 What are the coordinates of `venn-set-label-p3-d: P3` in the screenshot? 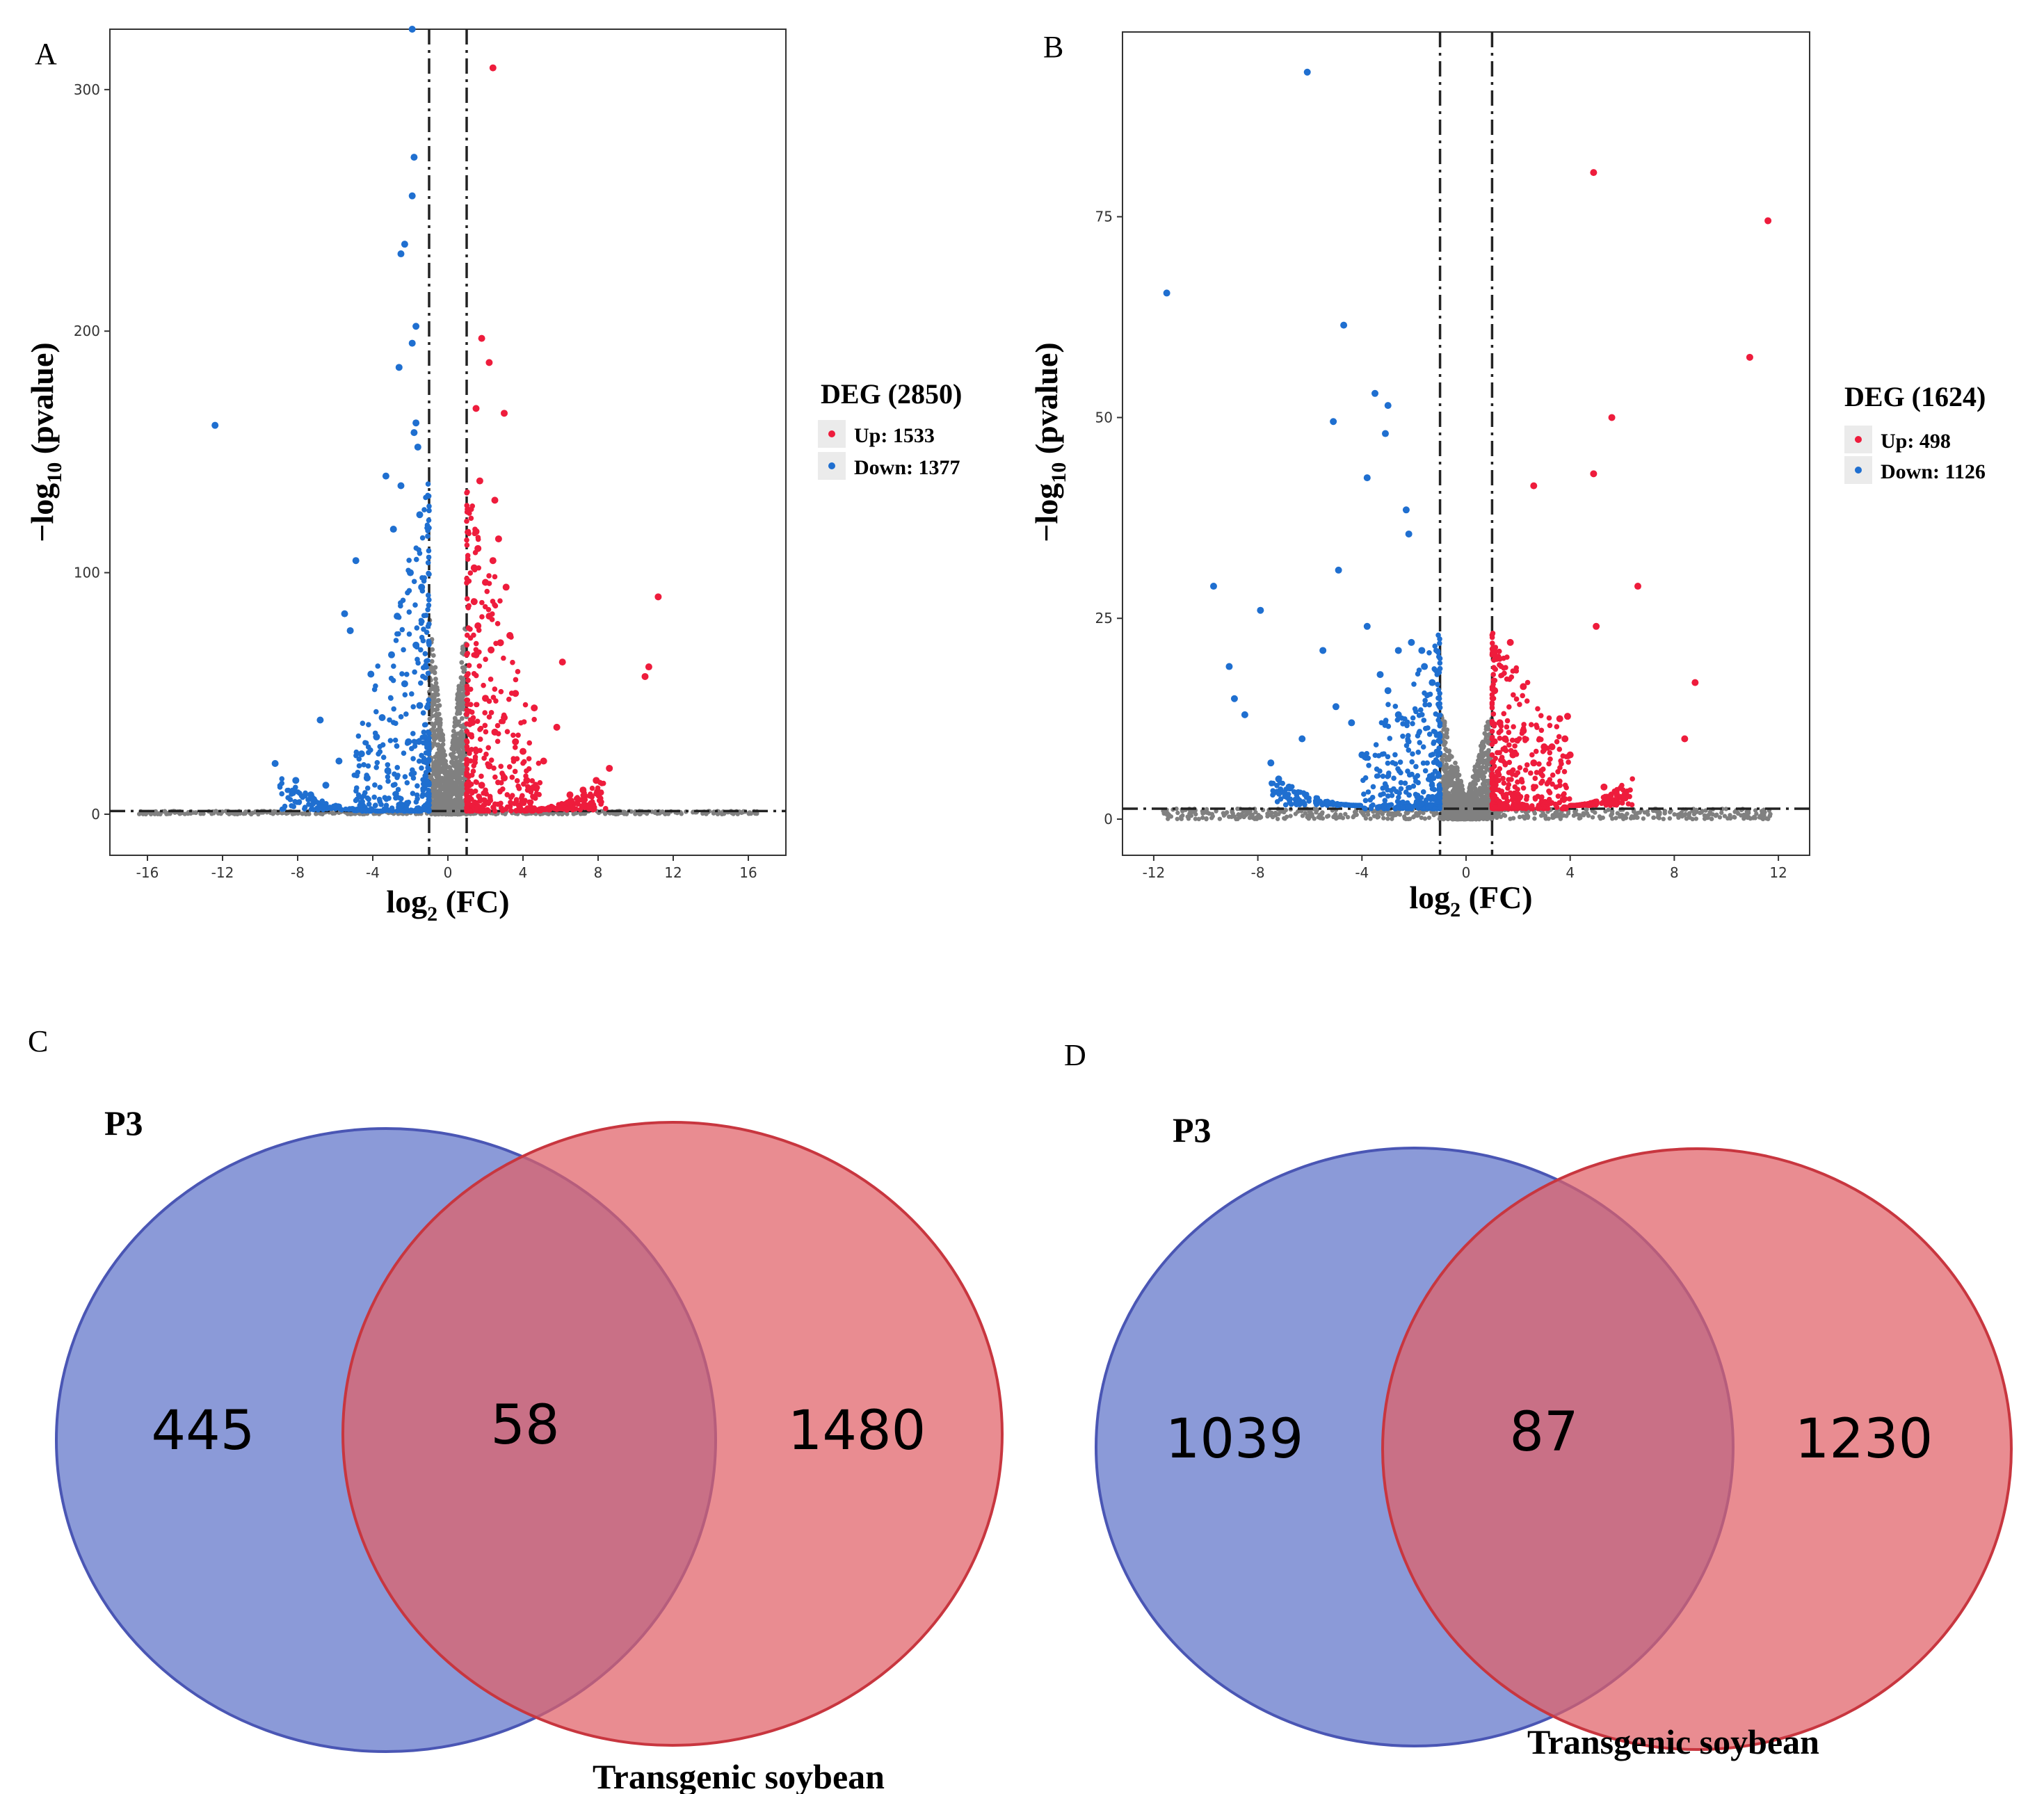 It's located at (1192, 1129).